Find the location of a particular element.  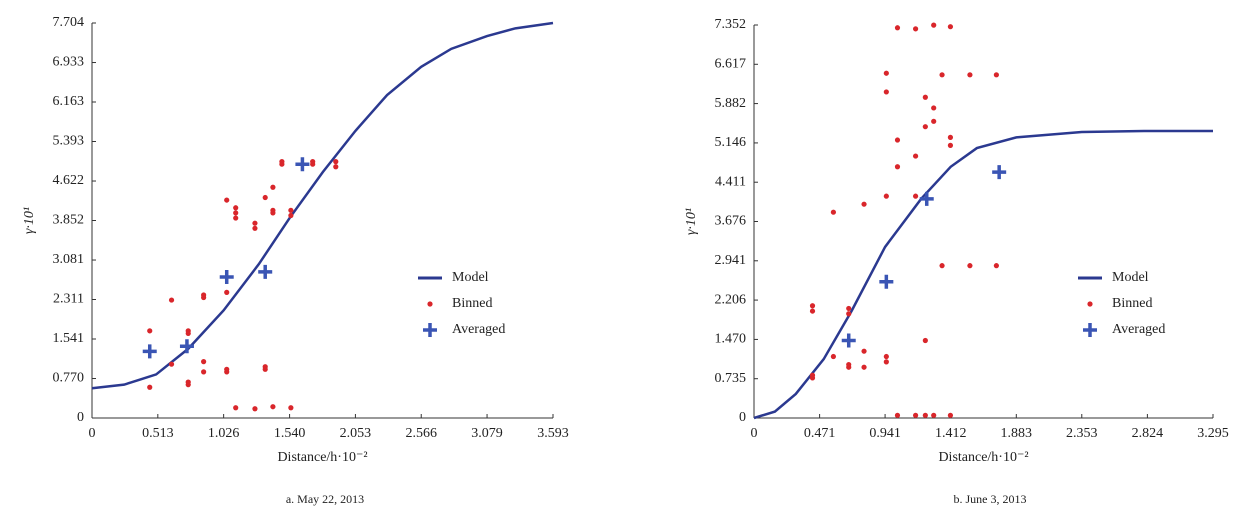

y-tick-label: 5.882 is located at coordinates (731, 103).